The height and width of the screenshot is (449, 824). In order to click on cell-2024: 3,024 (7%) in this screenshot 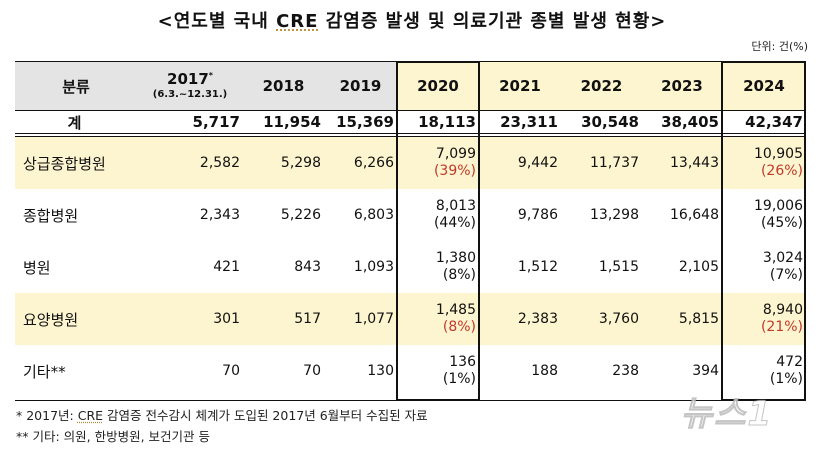, I will do `click(782, 266)`.